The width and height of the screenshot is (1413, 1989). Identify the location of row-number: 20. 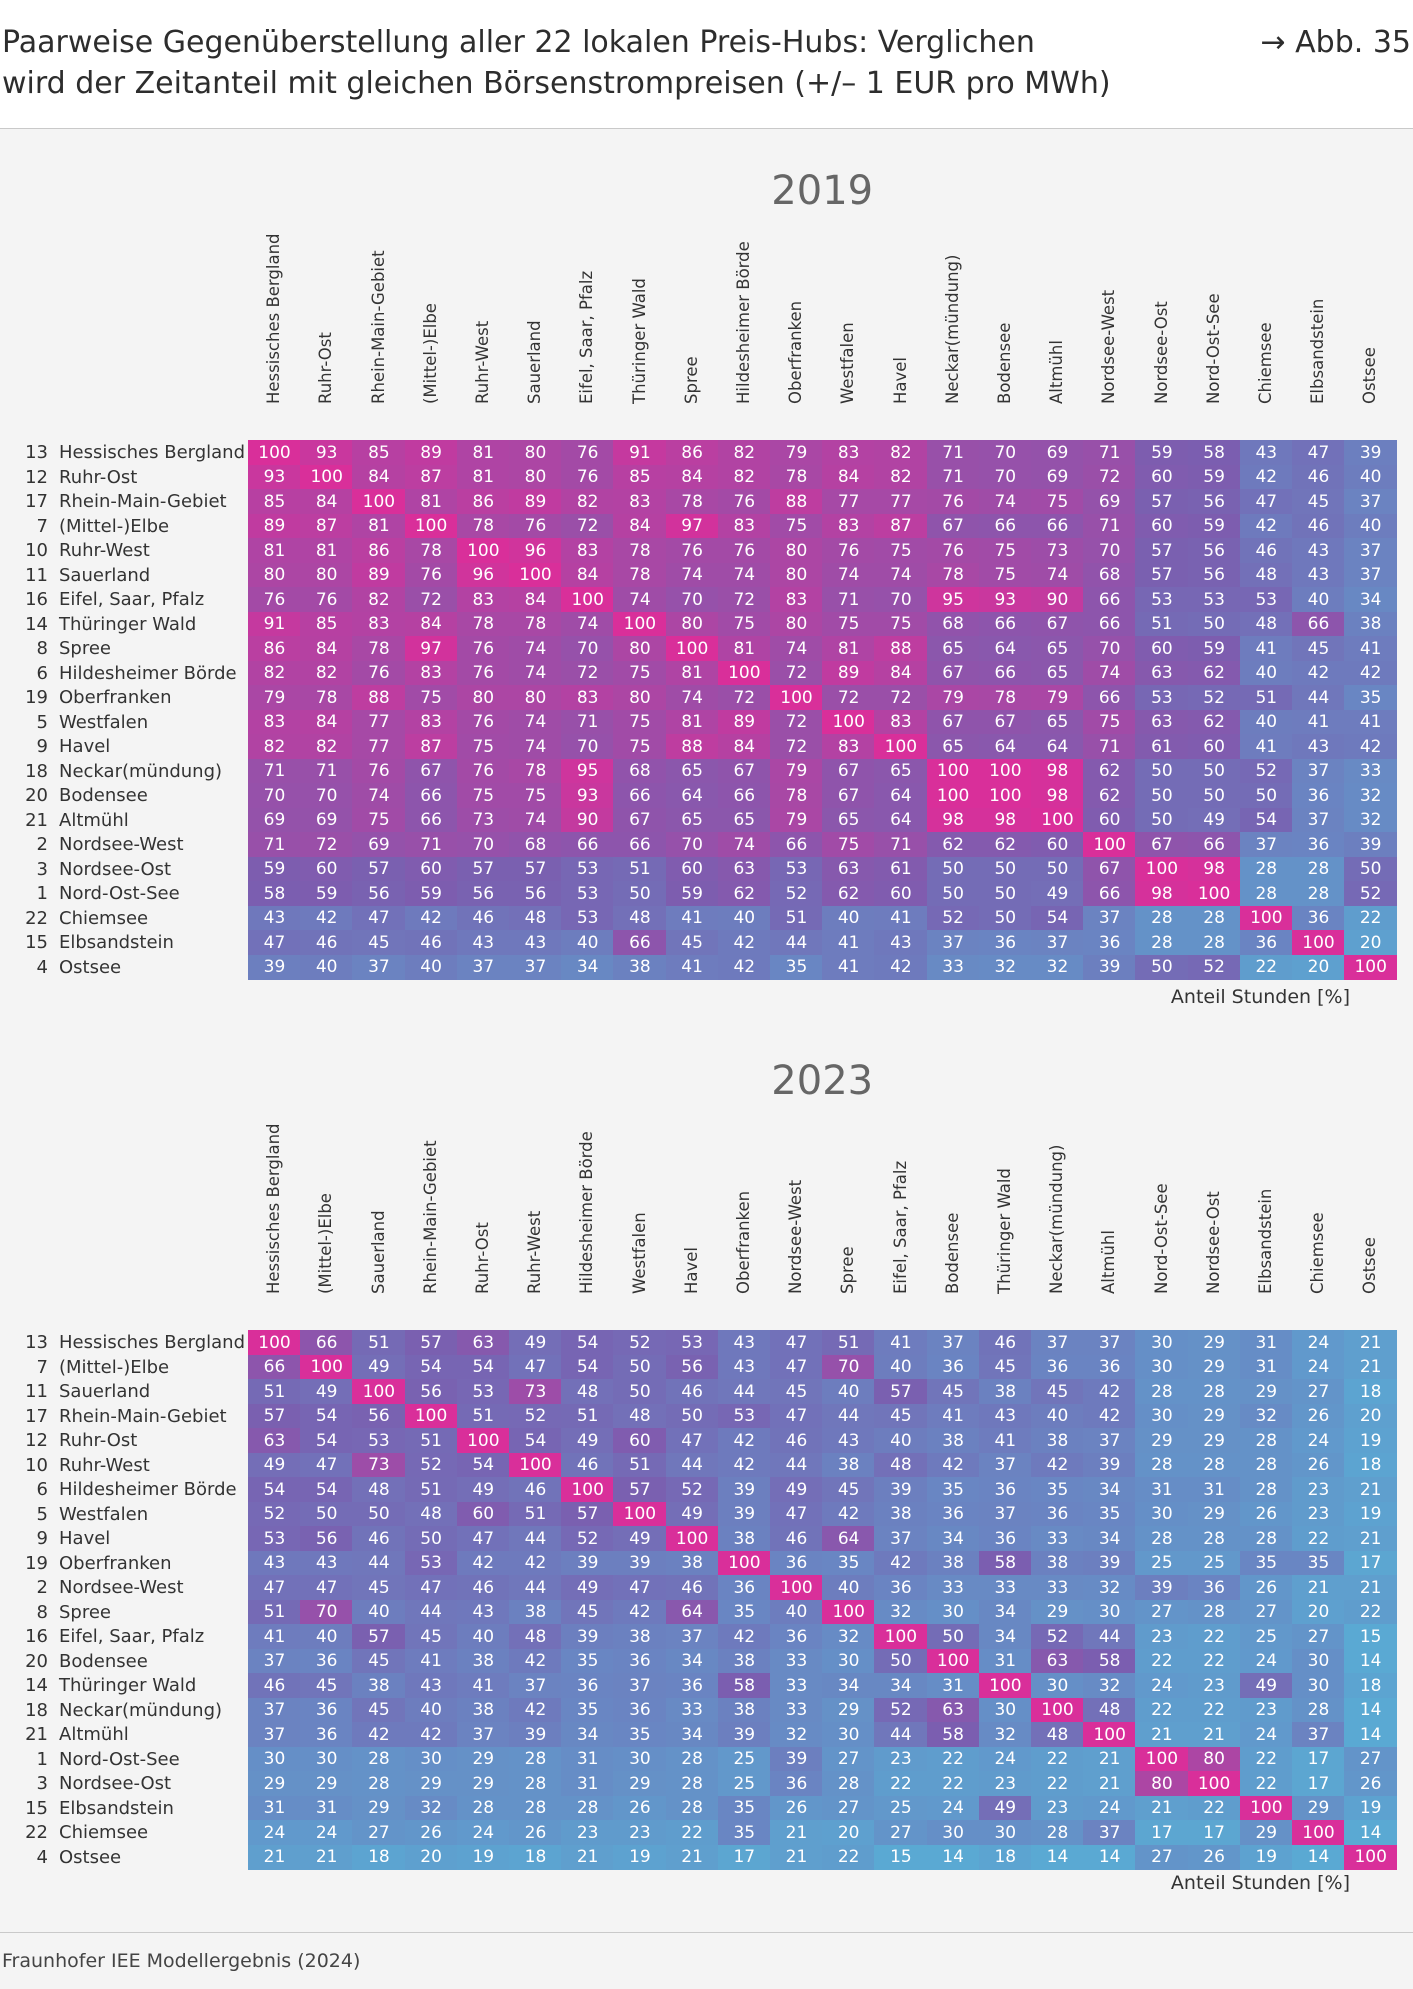
(36, 795).